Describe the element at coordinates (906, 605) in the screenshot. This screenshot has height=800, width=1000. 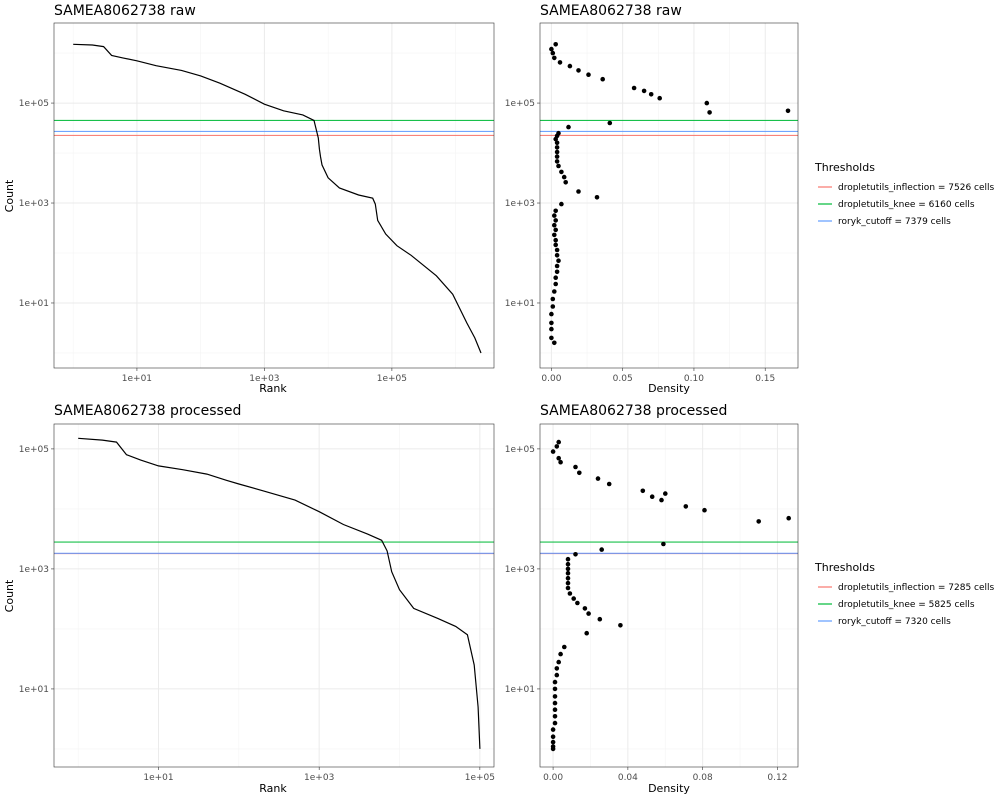
I see `legend-label: dropletutils_knee = 5825 cells` at that location.